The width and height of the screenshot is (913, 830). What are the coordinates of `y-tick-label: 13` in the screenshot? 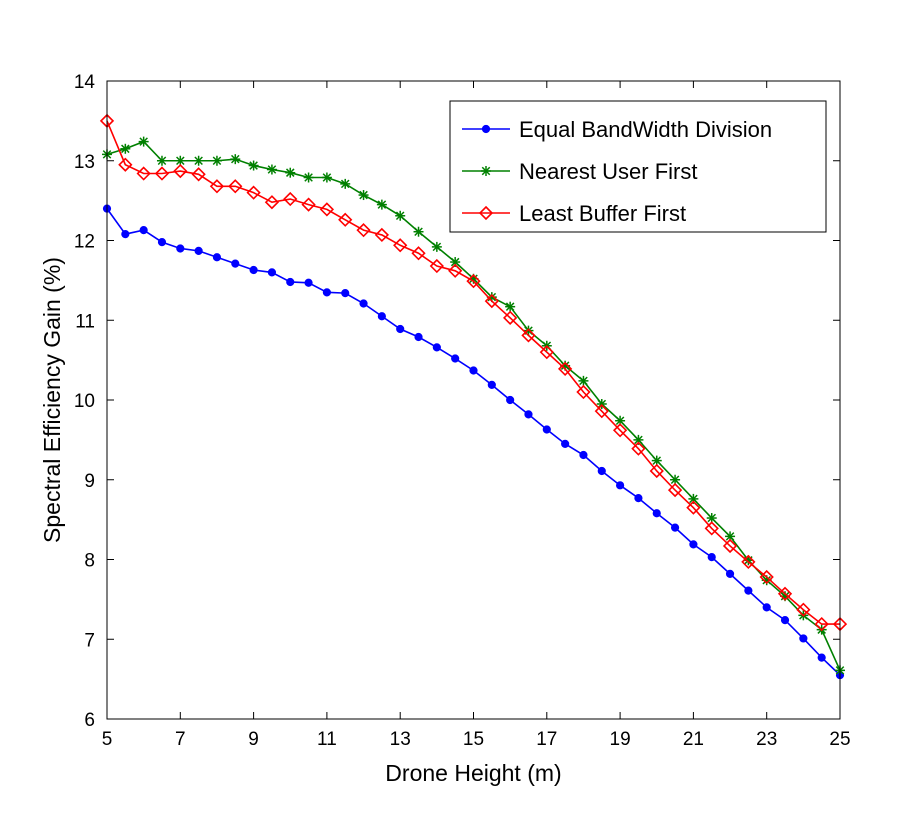 It's located at (84, 162).